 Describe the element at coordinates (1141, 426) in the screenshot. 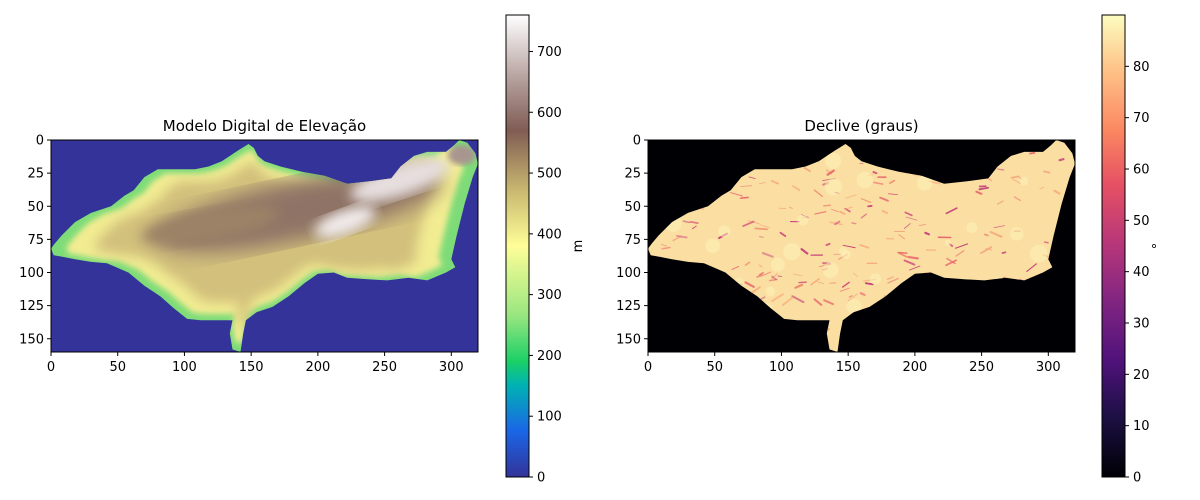

I see `slope-colorbar-tick-label: 10` at that location.